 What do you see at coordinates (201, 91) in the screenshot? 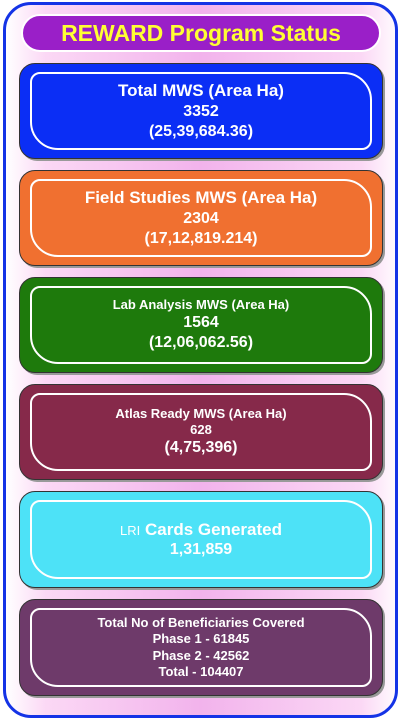
I see `card-label: Total MWS (Area Ha)` at bounding box center [201, 91].